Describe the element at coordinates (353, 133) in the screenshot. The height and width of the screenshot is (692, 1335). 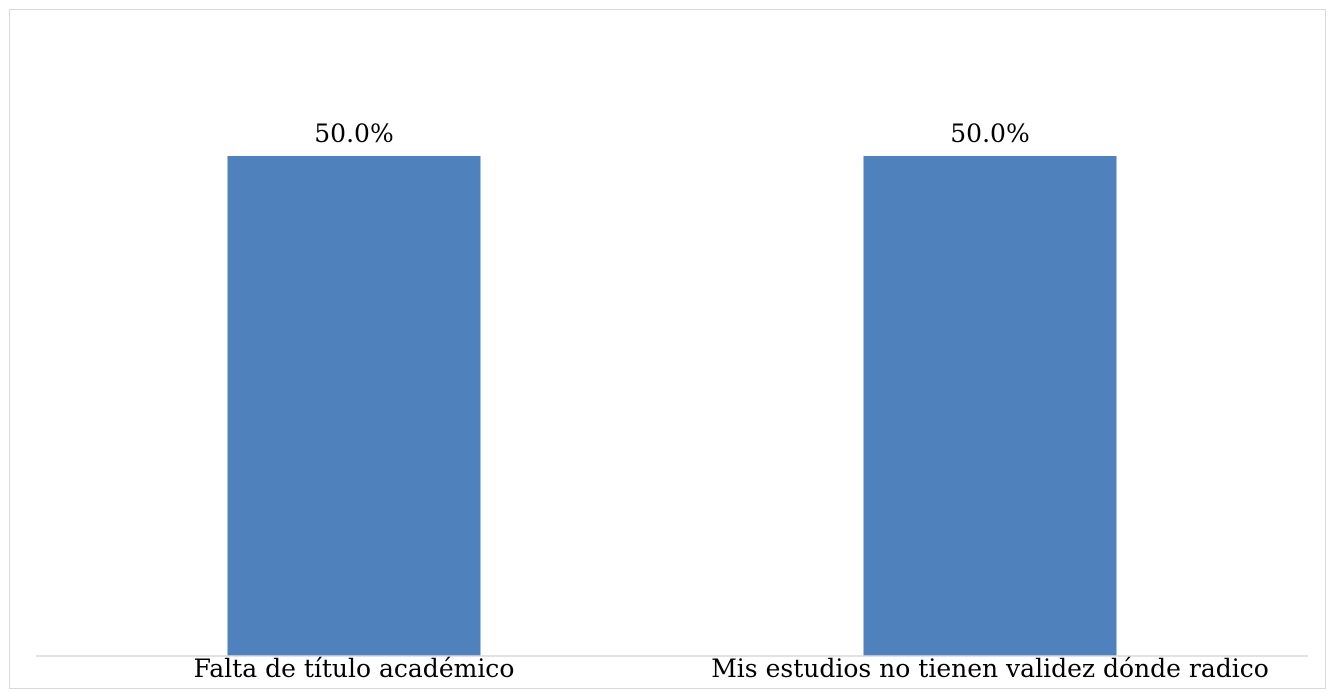
I see `data-label-1: 50.0%` at that location.